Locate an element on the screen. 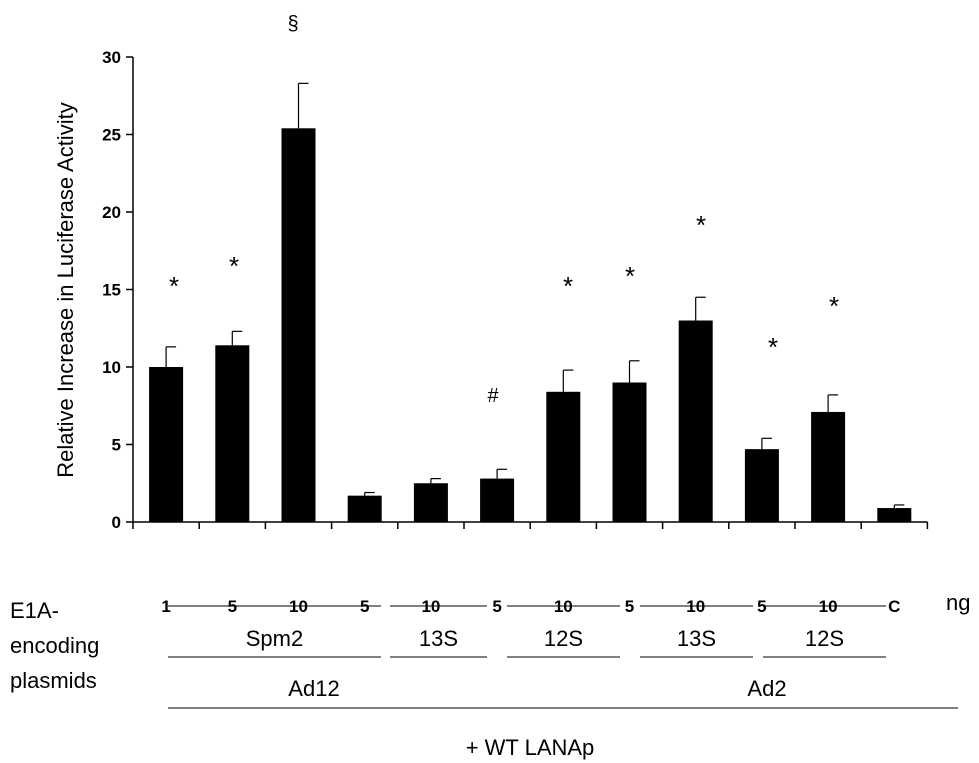 The image size is (979, 763). x-unit-label: ng is located at coordinates (958, 602).